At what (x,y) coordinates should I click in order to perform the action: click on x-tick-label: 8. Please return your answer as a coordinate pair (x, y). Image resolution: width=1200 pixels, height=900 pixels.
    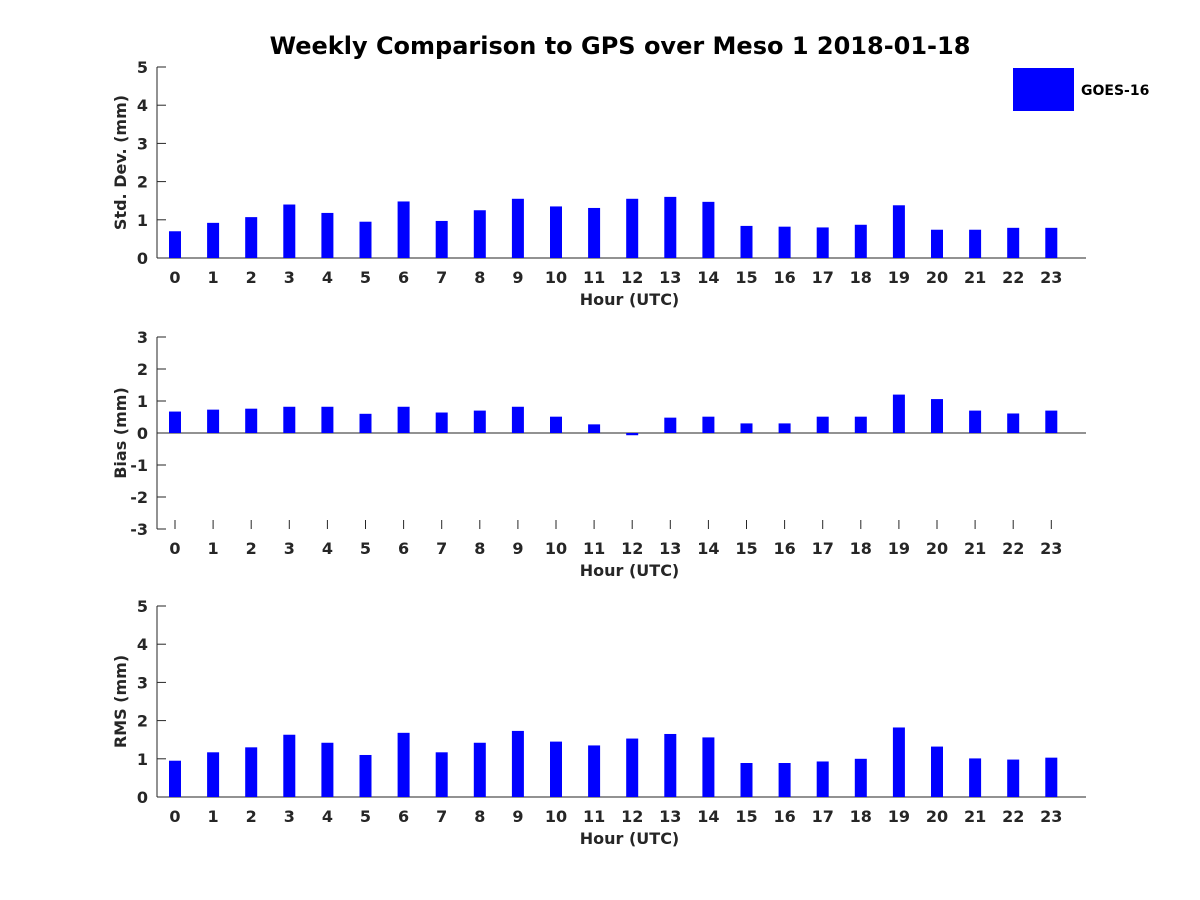
    Looking at the image, I should click on (479, 548).